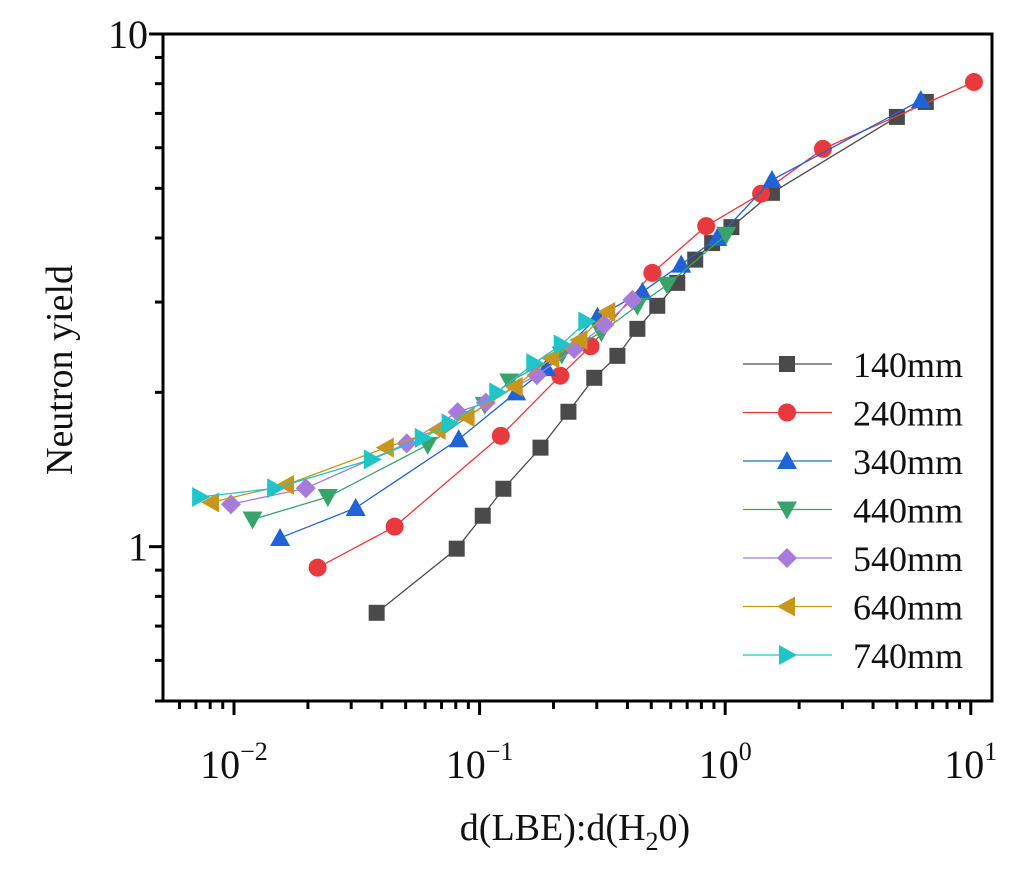  Describe the element at coordinates (500, 751) in the screenshot. I see `x-tick-label-exponent: −1` at that location.